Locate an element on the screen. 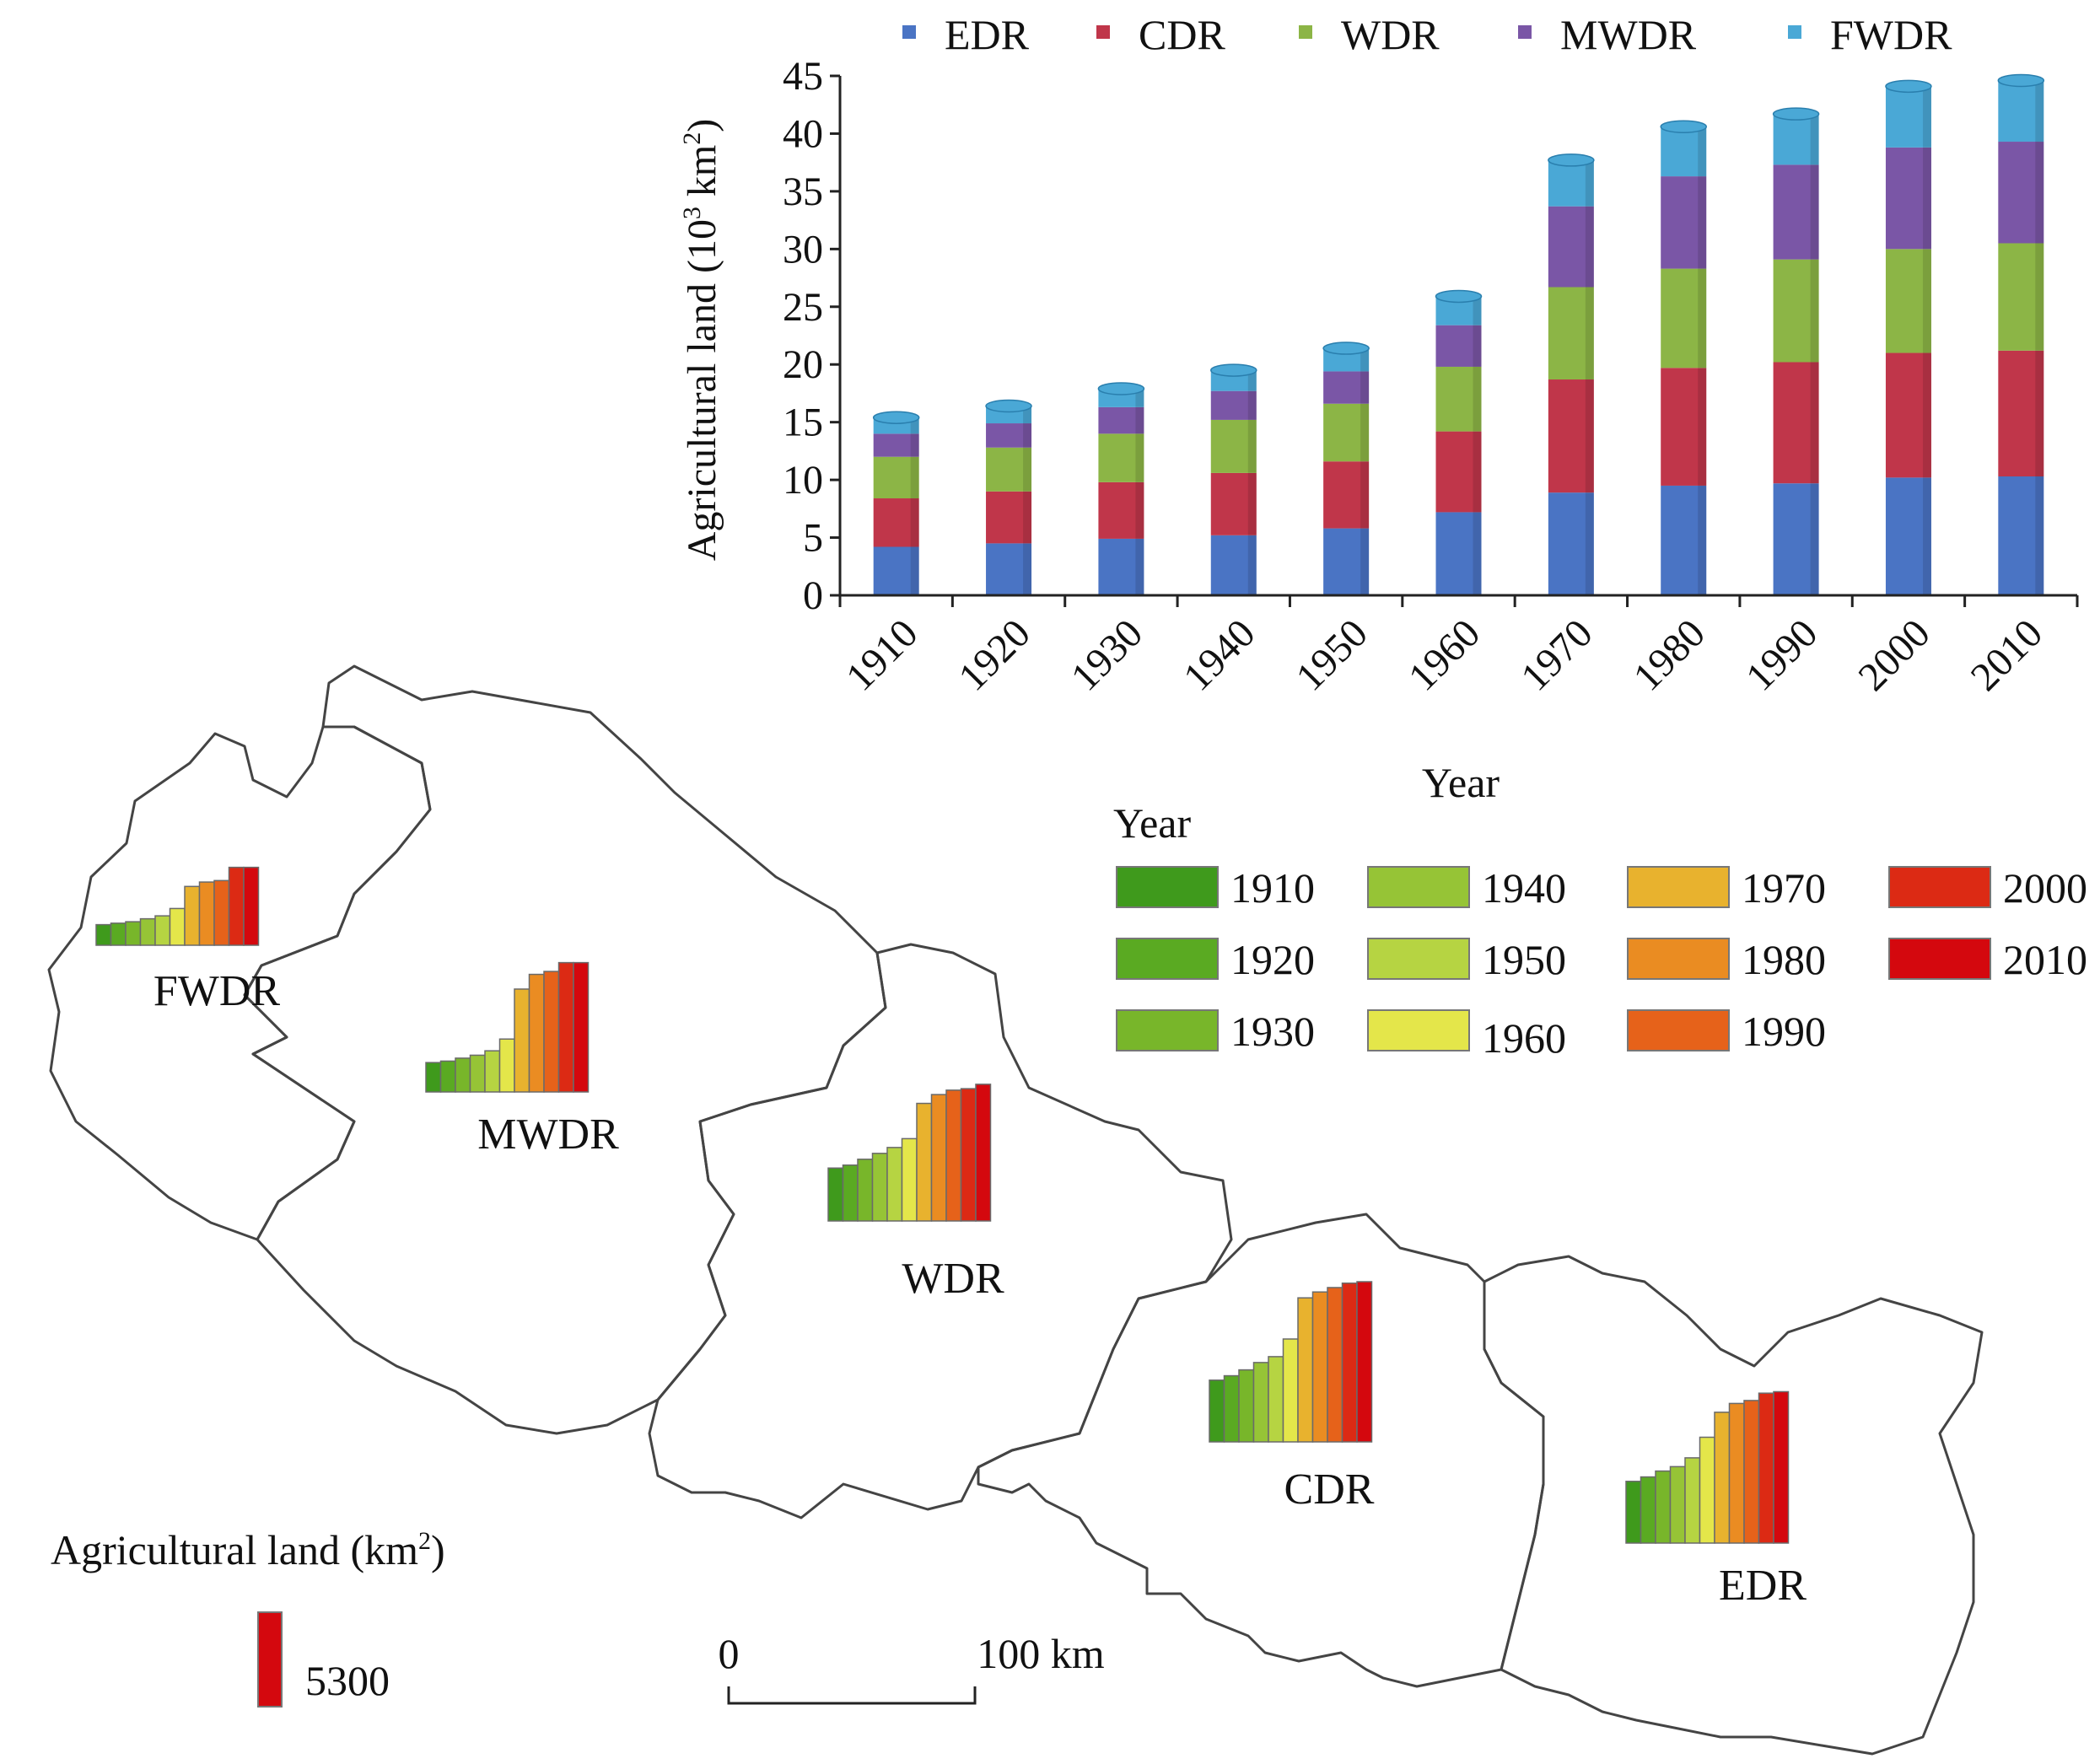 Image resolution: width=2100 pixels, height=1764 pixels. x-tick-label: 1970 is located at coordinates (1556, 654).